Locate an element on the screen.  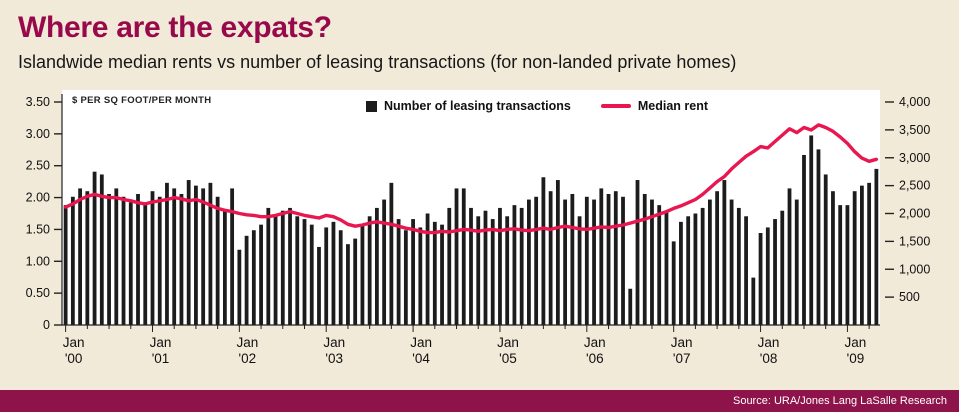
svg-text: 2,000 is located at coordinates (914, 214).